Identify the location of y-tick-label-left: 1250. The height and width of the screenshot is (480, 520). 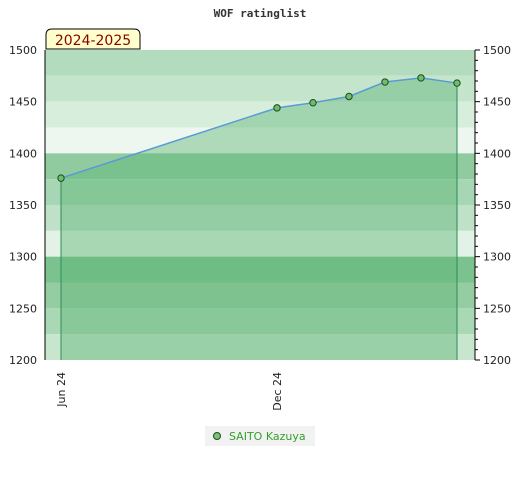
(23, 308).